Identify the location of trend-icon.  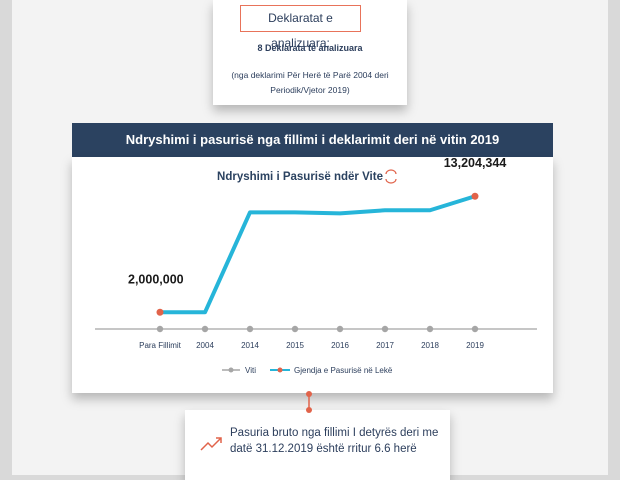
(211, 444).